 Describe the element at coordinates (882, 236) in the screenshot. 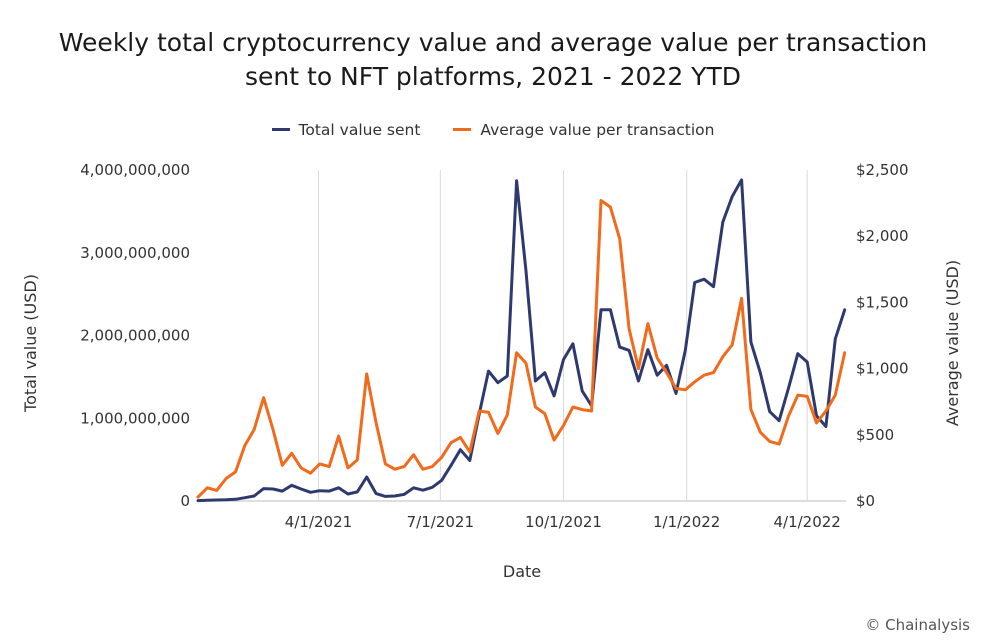

I see `right-tick-label: $2,000` at that location.